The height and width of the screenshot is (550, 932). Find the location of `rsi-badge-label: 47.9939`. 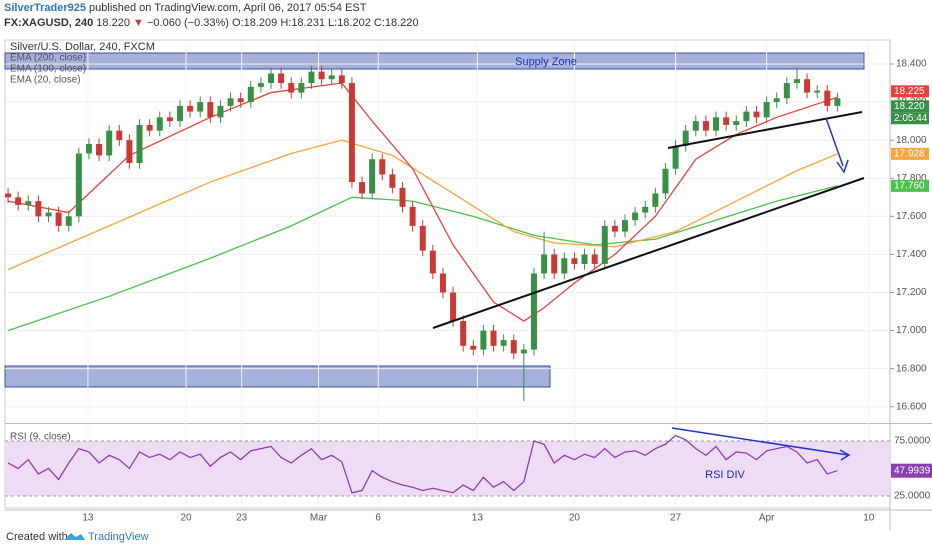

rsi-badge-label: 47.9939 is located at coordinates (912, 470).